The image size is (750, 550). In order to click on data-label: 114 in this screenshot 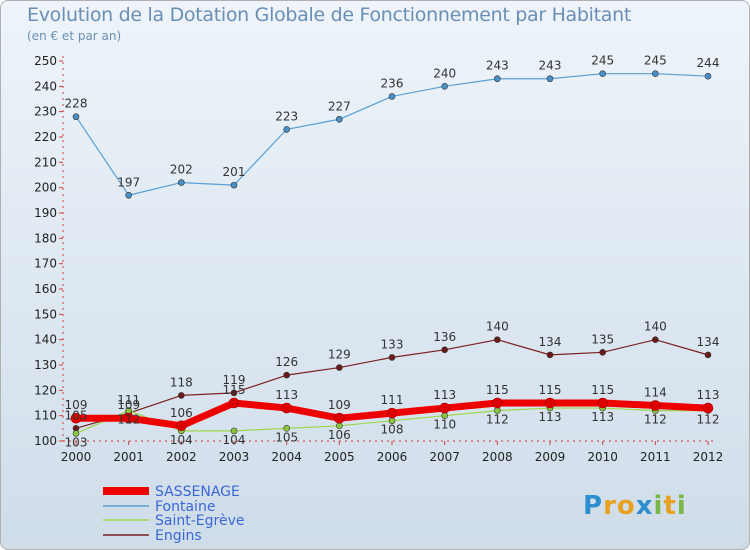, I will do `click(655, 393)`.